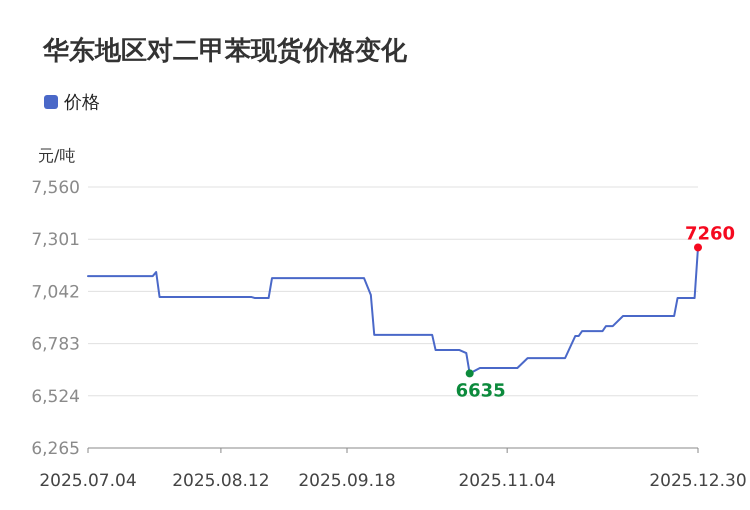  I want to click on annotation: 7260, so click(710, 233).